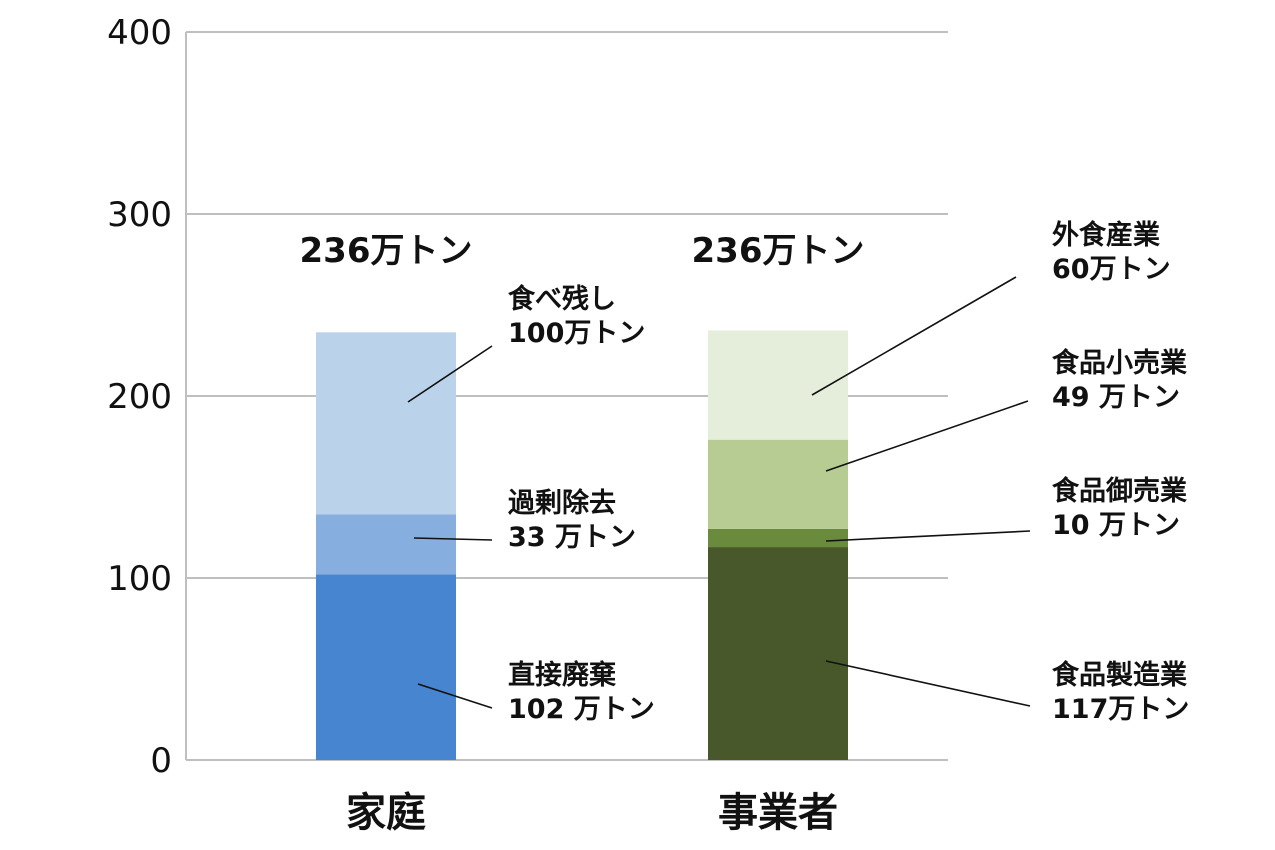 This screenshot has height=850, width=1275. Describe the element at coordinates (576, 333) in the screenshot. I see `segment-value-label: 100万トン` at that location.